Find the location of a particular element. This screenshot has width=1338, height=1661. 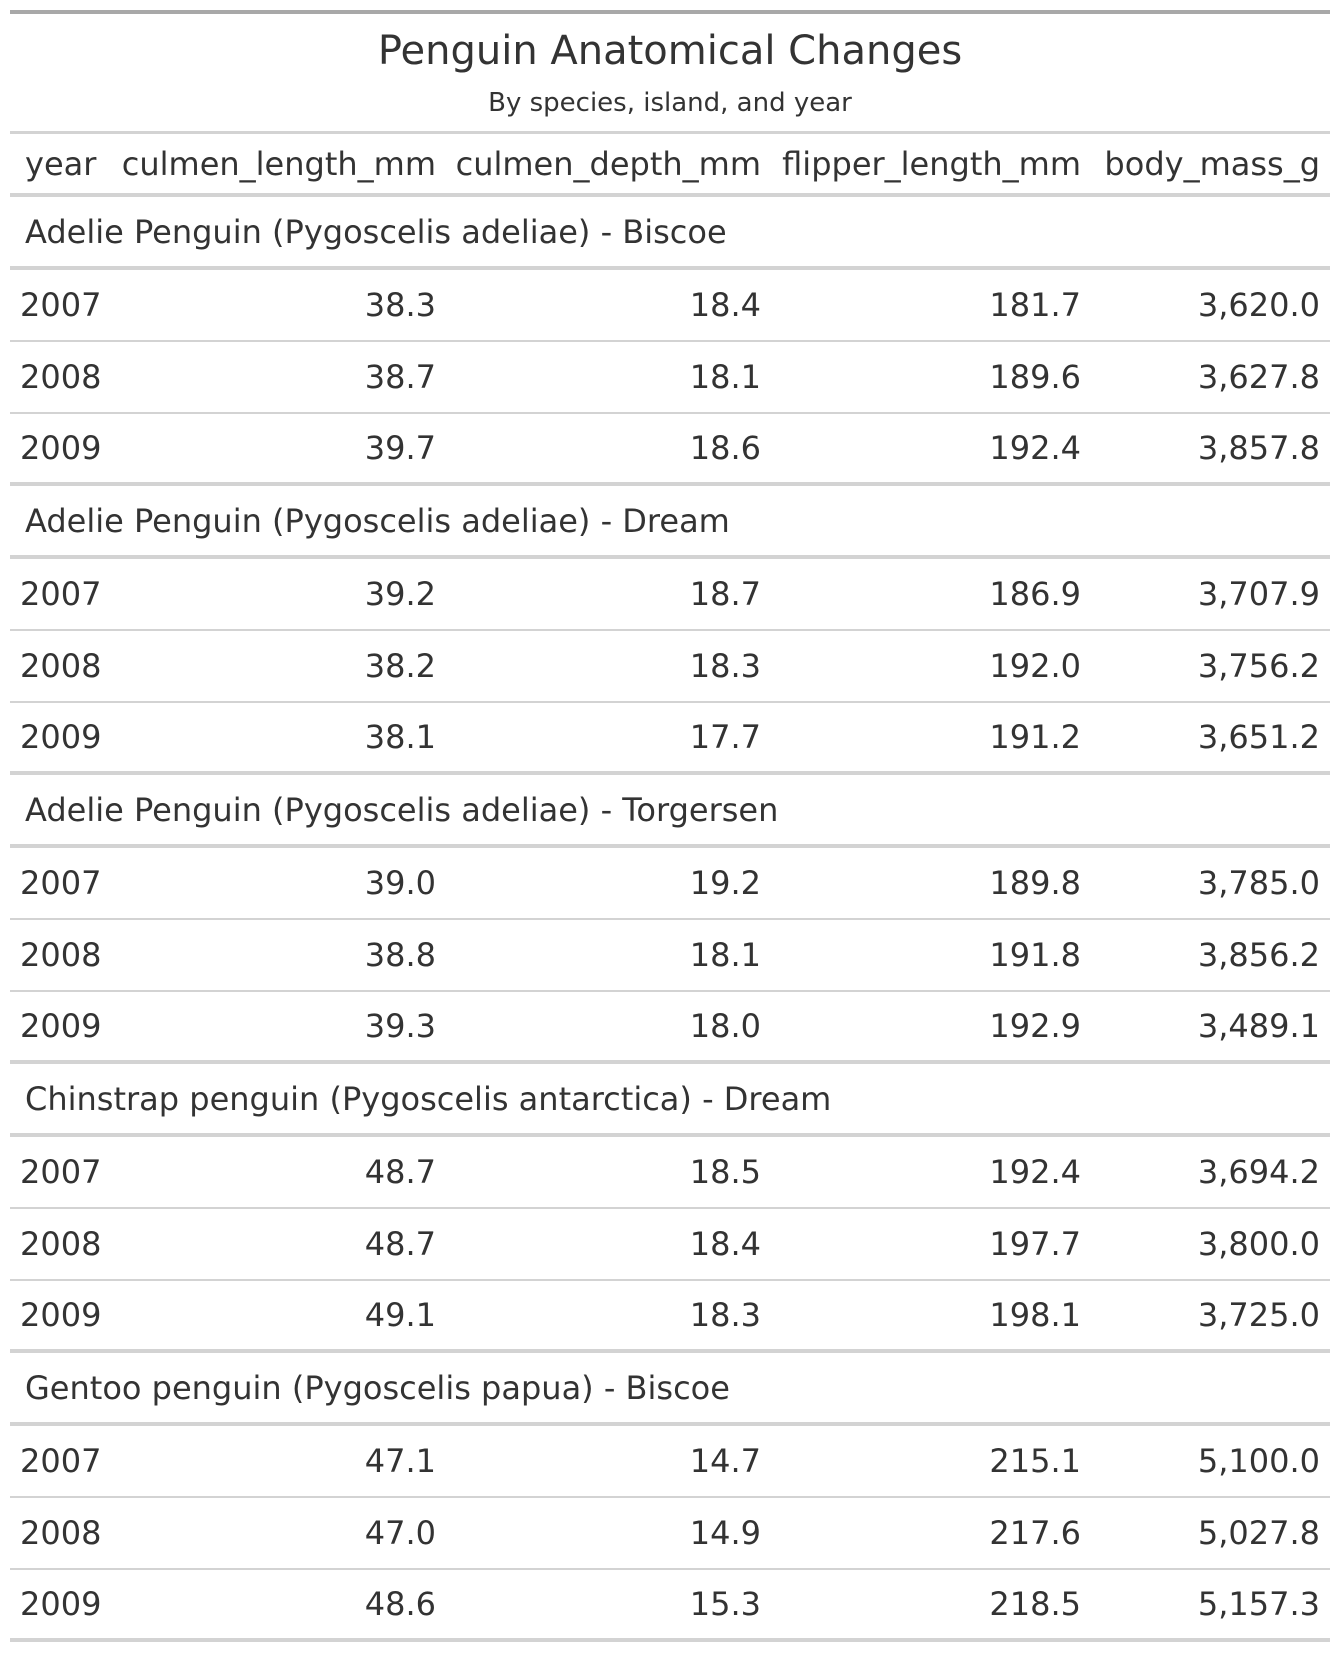

cell-flipper-length: 186.9 is located at coordinates (1035, 594).